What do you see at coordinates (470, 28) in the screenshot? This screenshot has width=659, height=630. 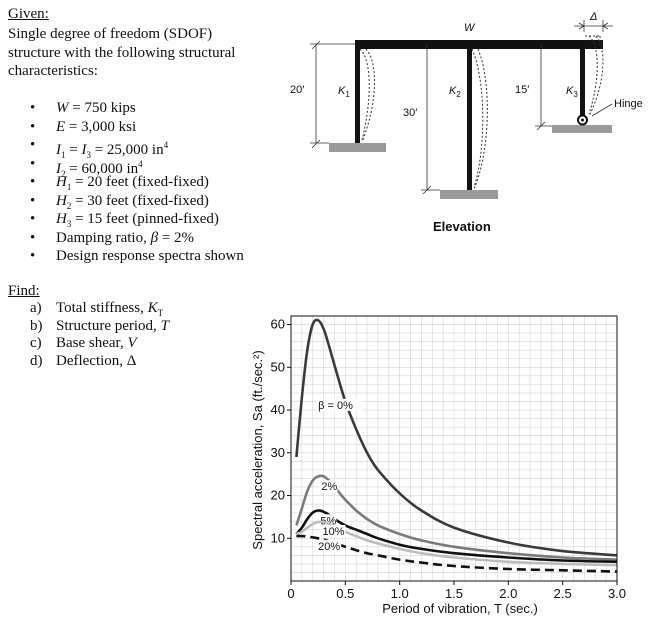 I see `weight-label: W` at bounding box center [470, 28].